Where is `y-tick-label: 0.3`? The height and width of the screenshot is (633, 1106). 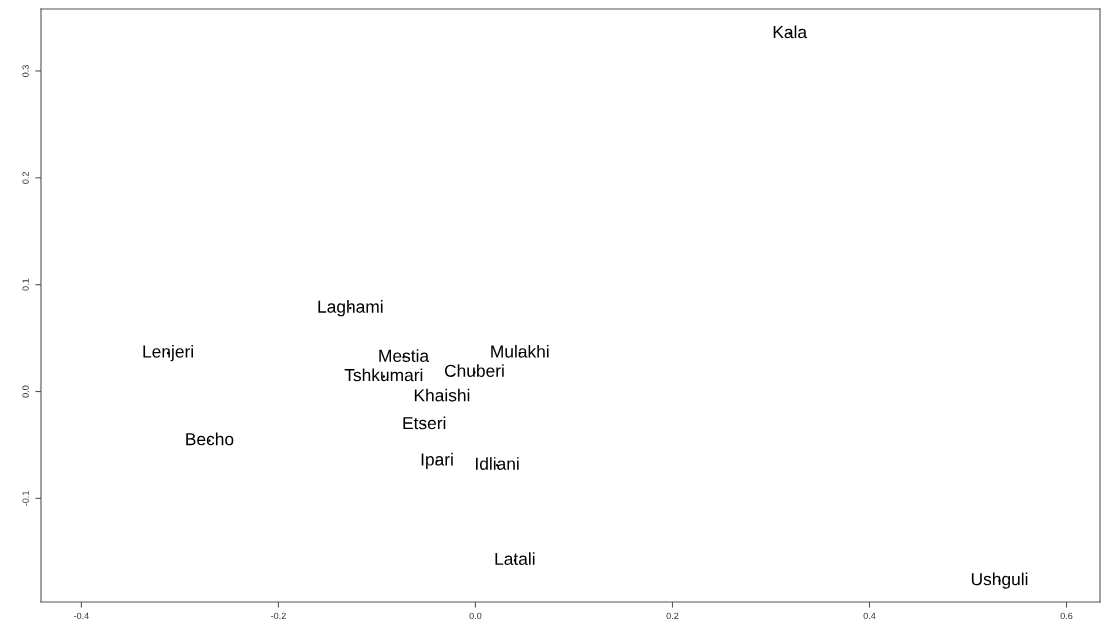 y-tick-label: 0.3 is located at coordinates (25, 71).